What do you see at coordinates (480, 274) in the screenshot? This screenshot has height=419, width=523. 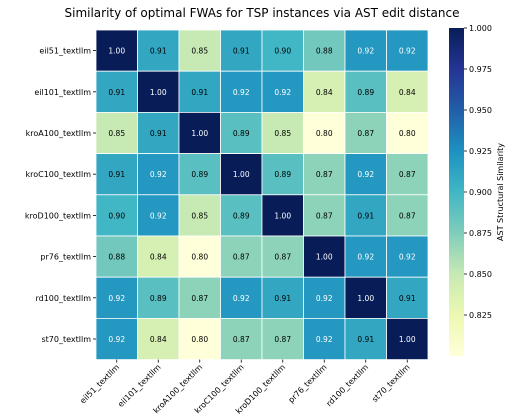 I see `colorbar-tick-label: 0.850` at bounding box center [480, 274].